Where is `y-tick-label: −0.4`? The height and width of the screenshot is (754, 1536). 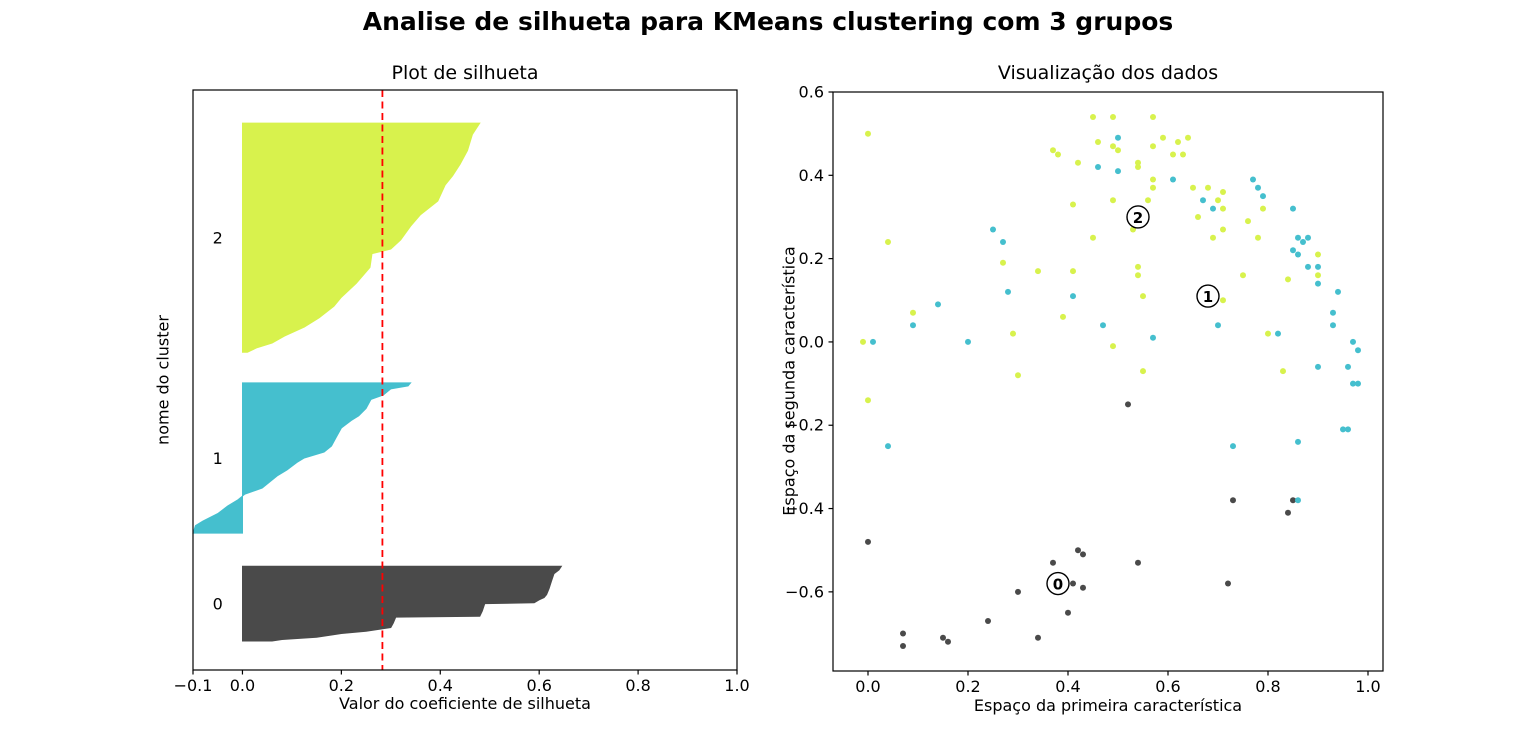
y-tick-label: −0.4 is located at coordinates (804, 508).